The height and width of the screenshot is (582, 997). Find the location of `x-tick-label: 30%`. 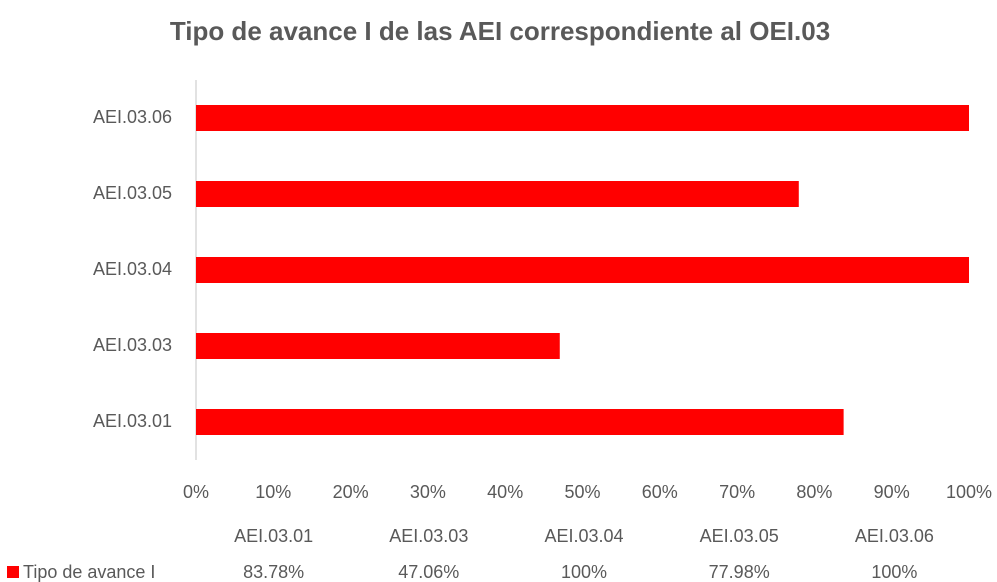

x-tick-label: 30% is located at coordinates (428, 492).